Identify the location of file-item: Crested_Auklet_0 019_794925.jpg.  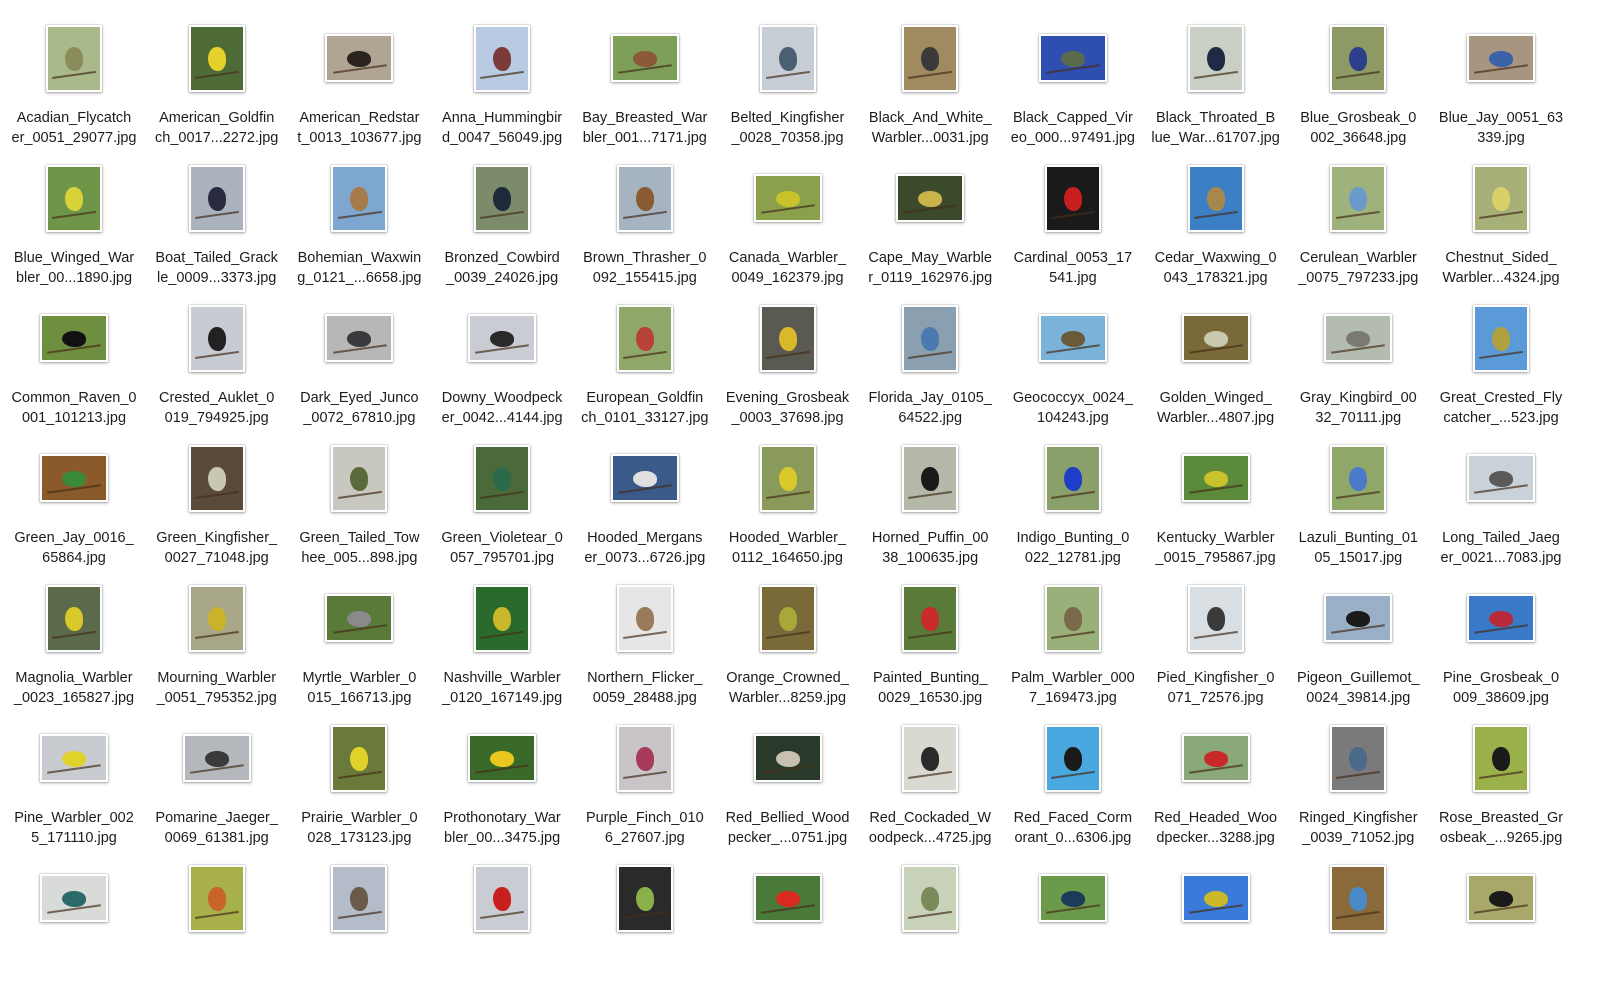
(217, 362).